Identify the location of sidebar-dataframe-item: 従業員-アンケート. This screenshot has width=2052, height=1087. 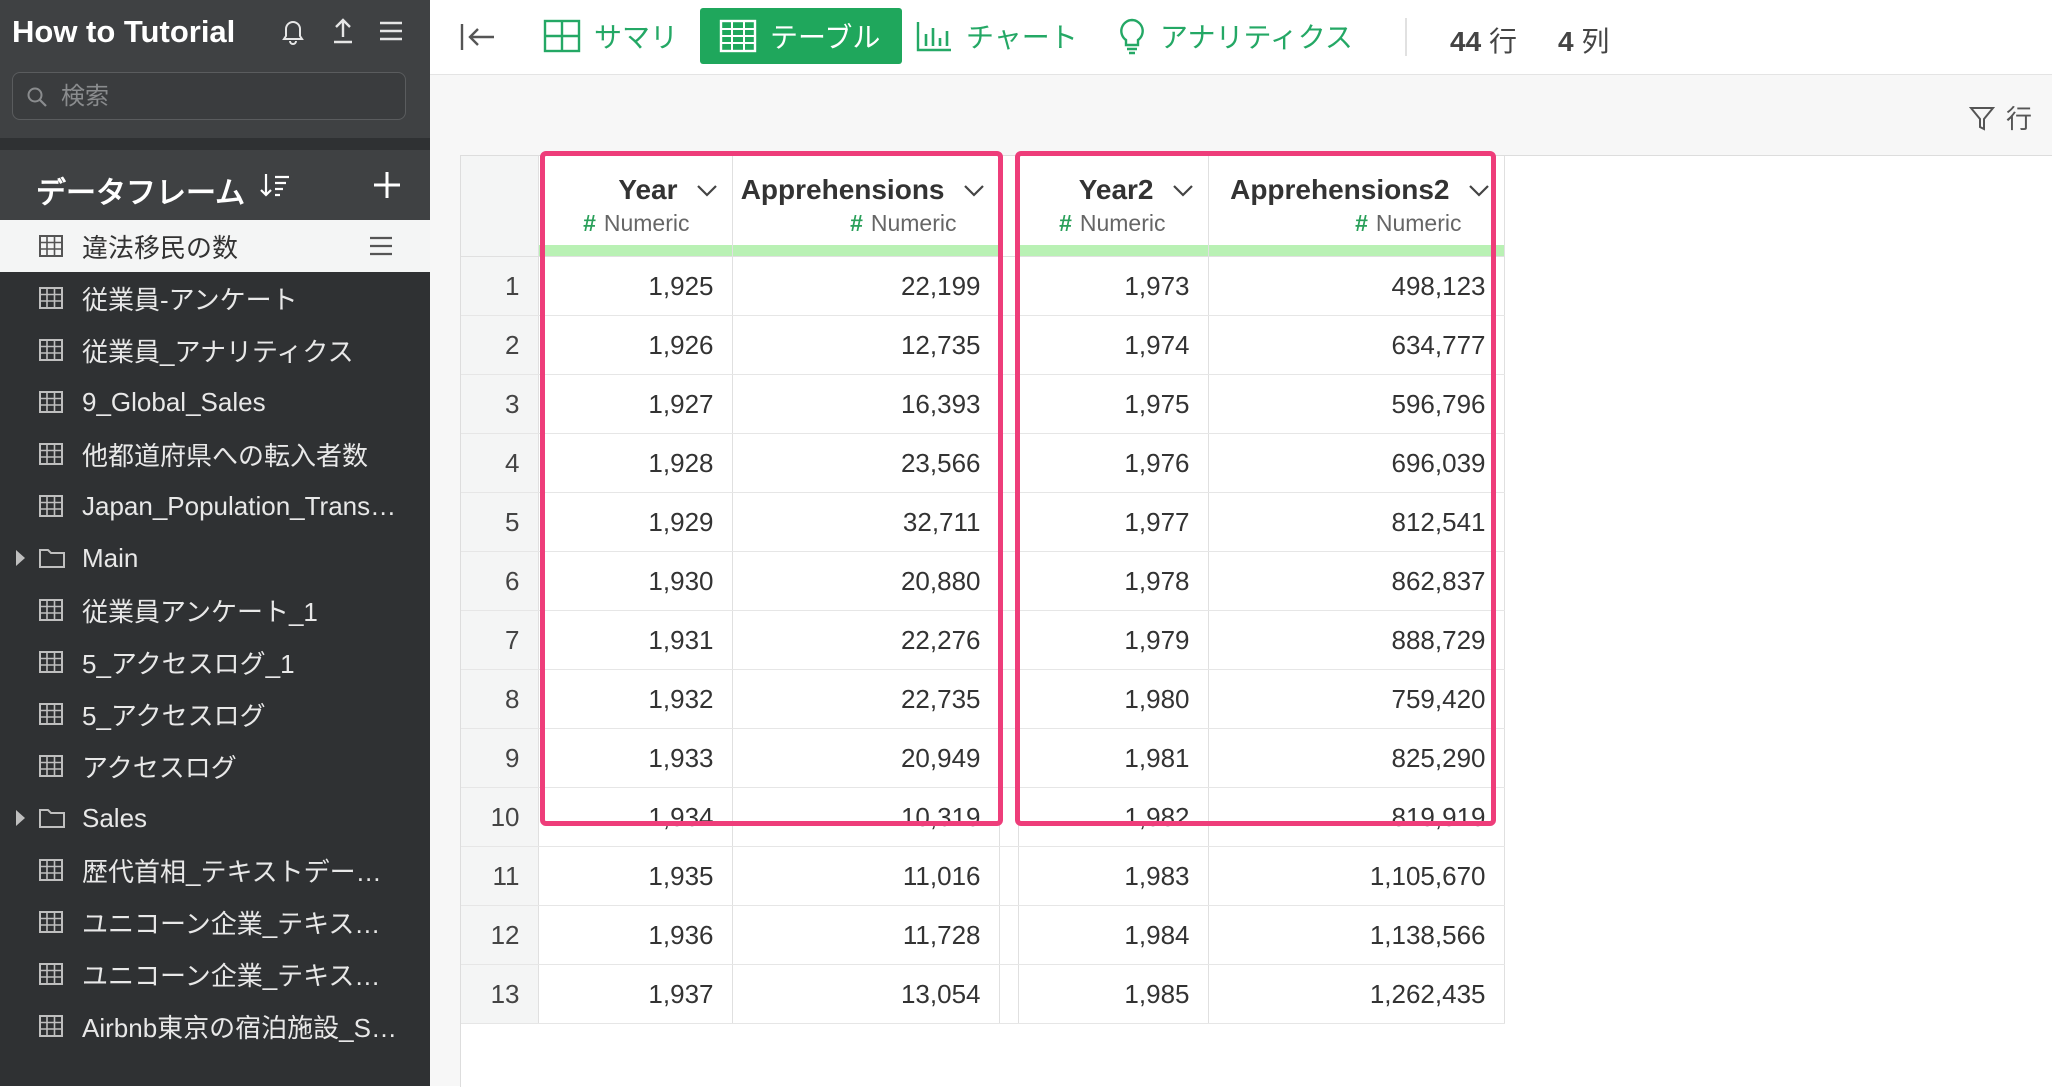
(215, 298).